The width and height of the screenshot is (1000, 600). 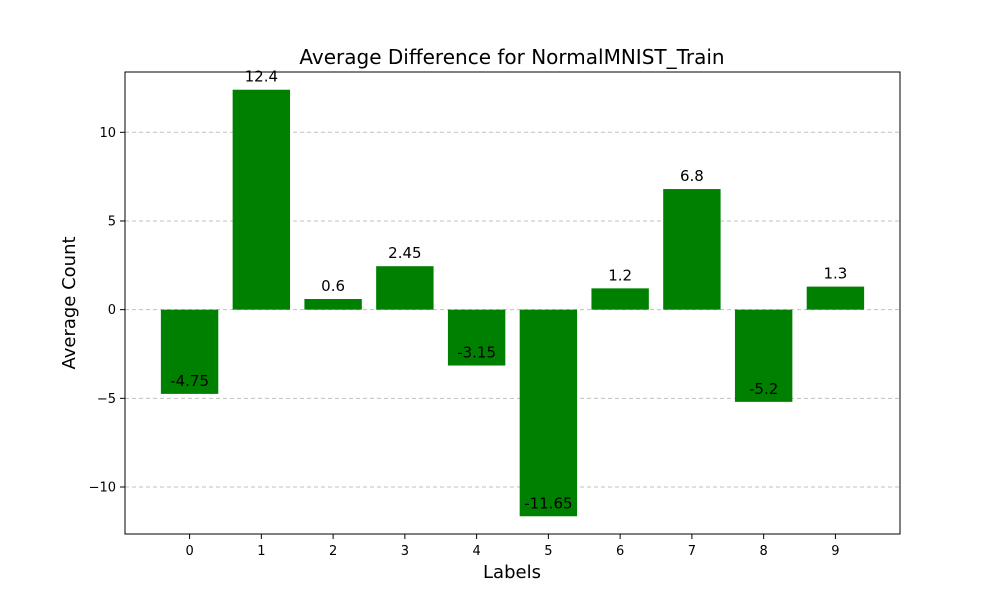 I want to click on y-tick-label: −10, so click(x=102, y=488).